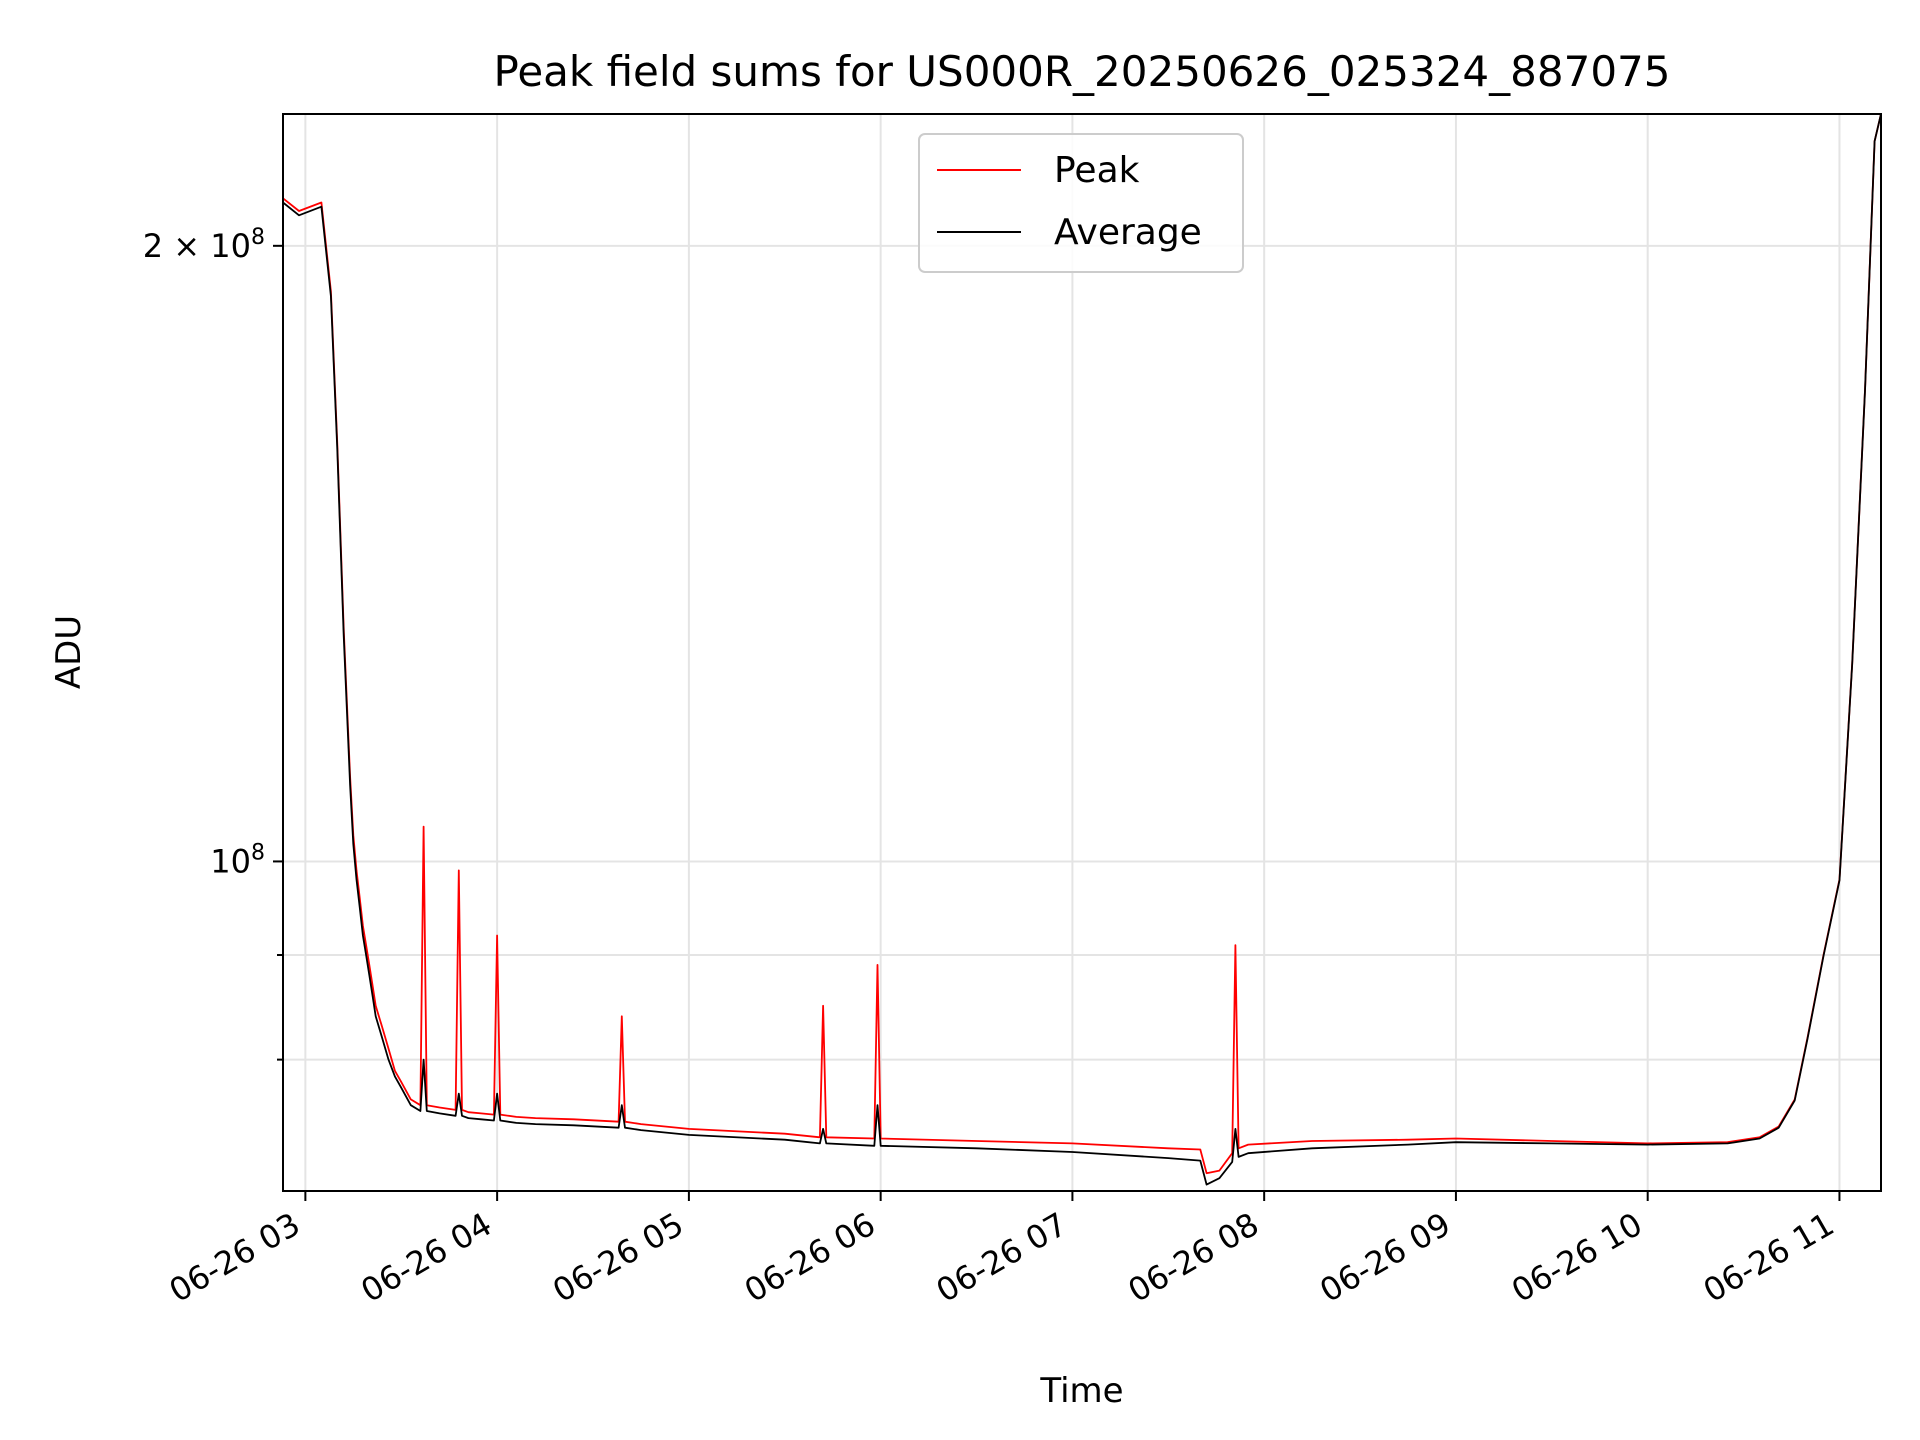  I want to click on x-axis-title: Time, so click(1081, 1391).